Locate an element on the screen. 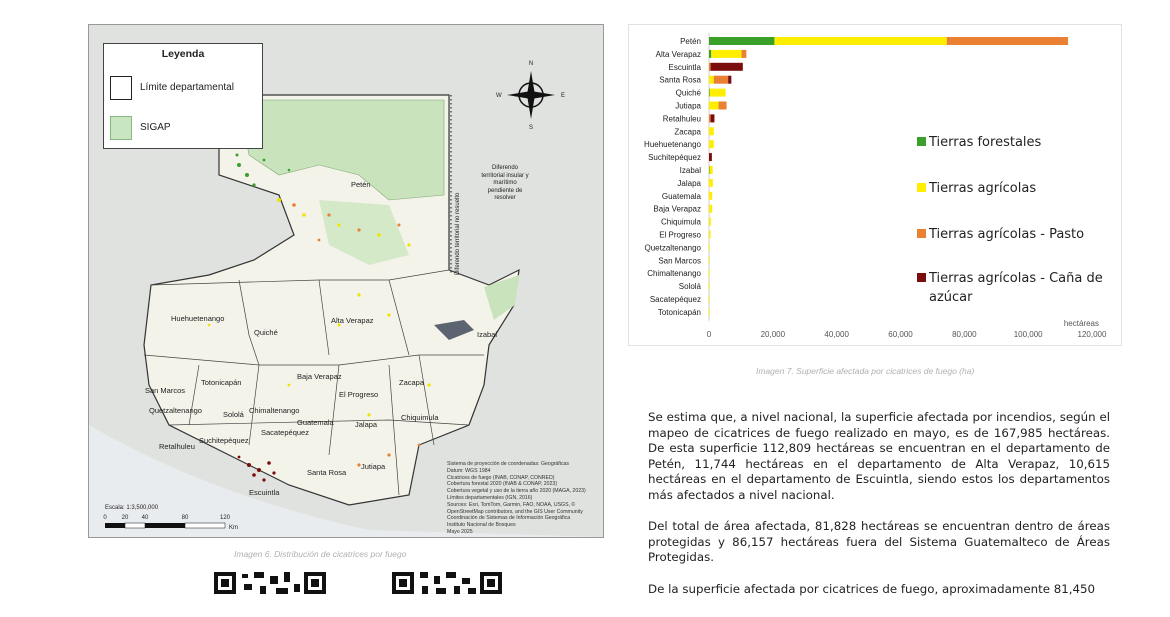 This screenshot has width=1170, height=617. category-label: Huehuetenango is located at coordinates (672, 144).